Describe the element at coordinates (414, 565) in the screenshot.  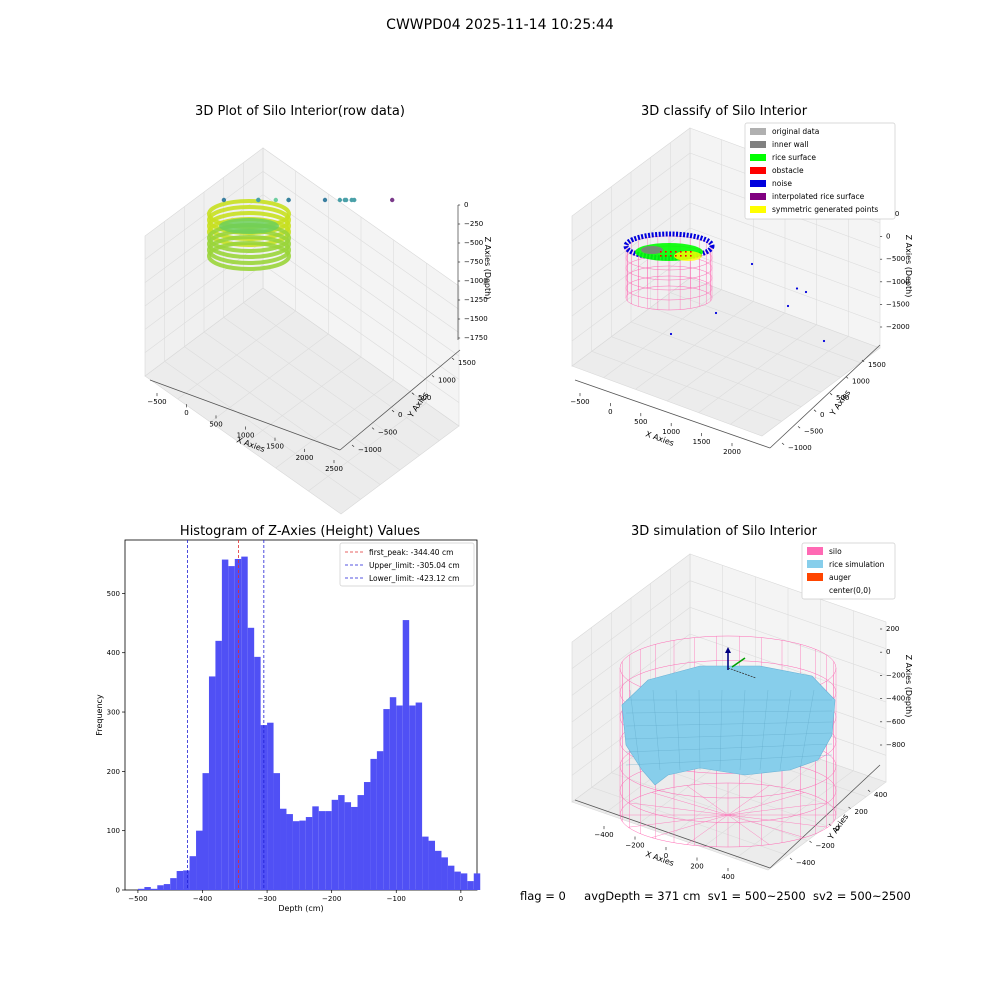
I see `legend-label: Upper_limit: -305.04 cm` at that location.